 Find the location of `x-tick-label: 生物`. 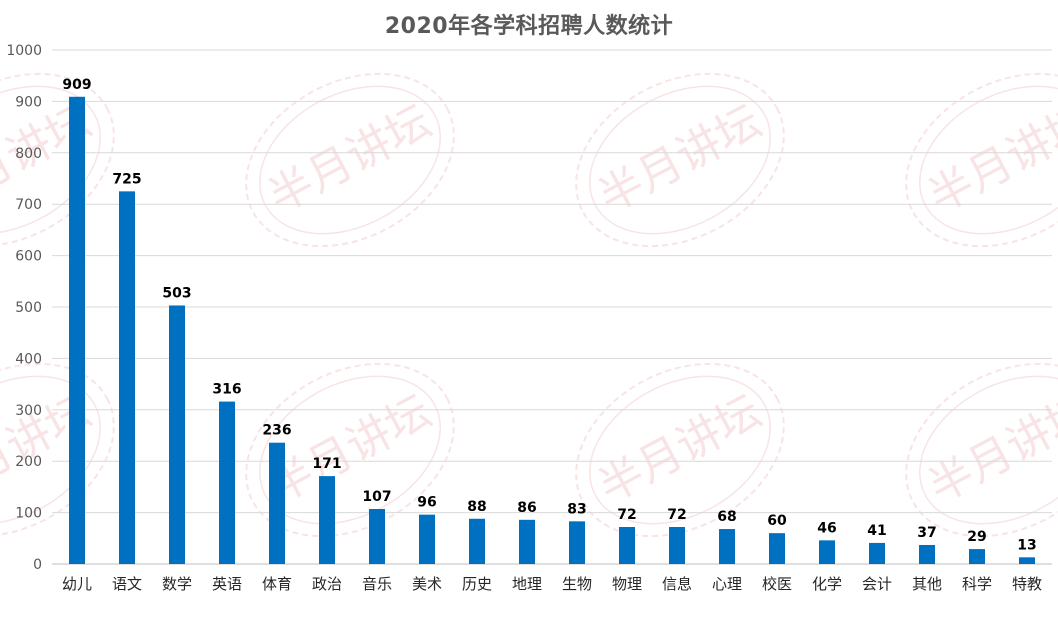

x-tick-label: 生物 is located at coordinates (577, 584).